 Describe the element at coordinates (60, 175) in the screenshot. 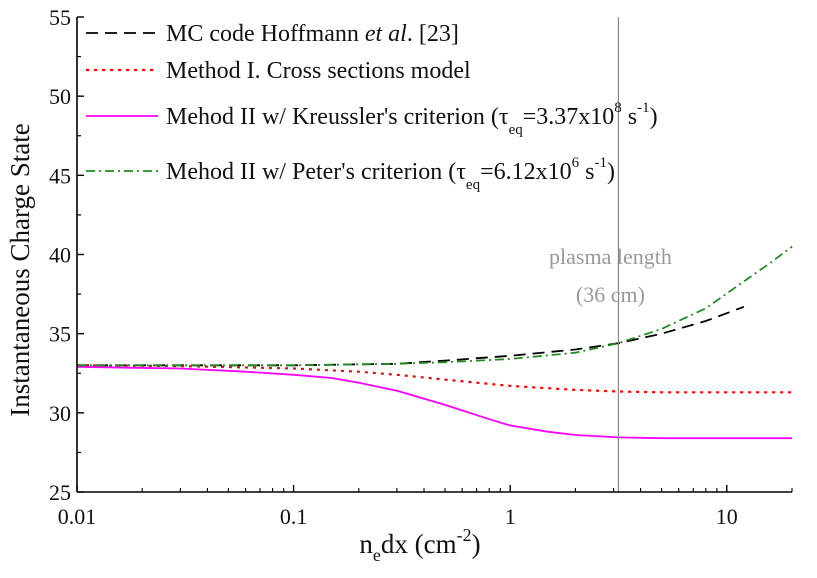

I see `y-tick-label: 45` at that location.